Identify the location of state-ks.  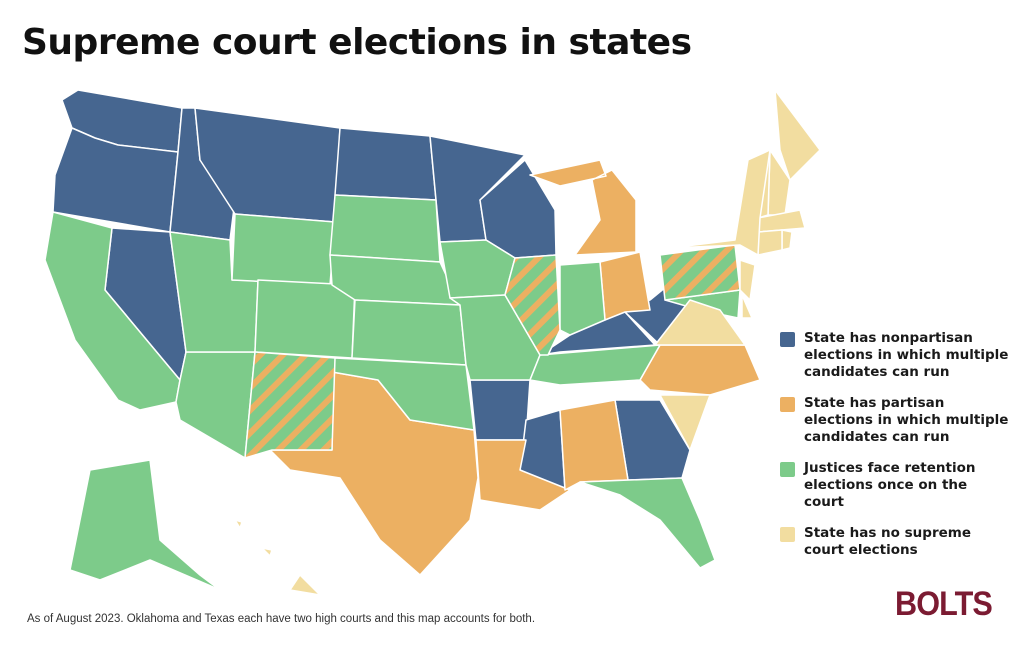
(409, 332).